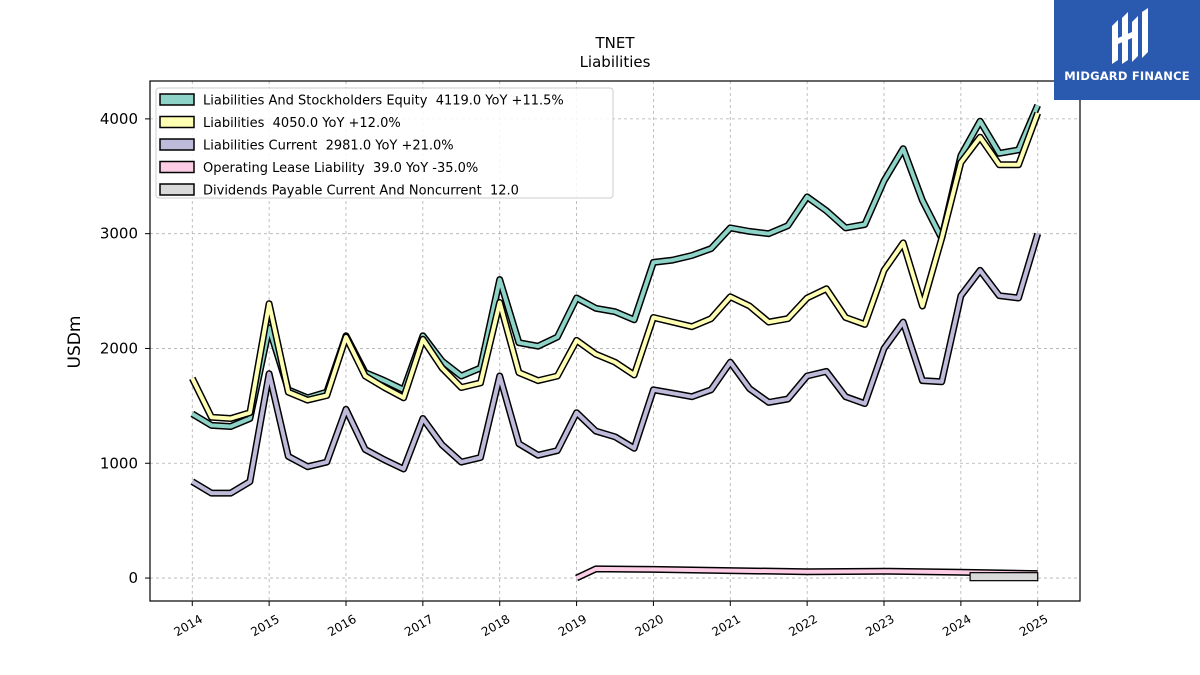 The height and width of the screenshot is (675, 1200). I want to click on series-4-line, so click(1004, 577).